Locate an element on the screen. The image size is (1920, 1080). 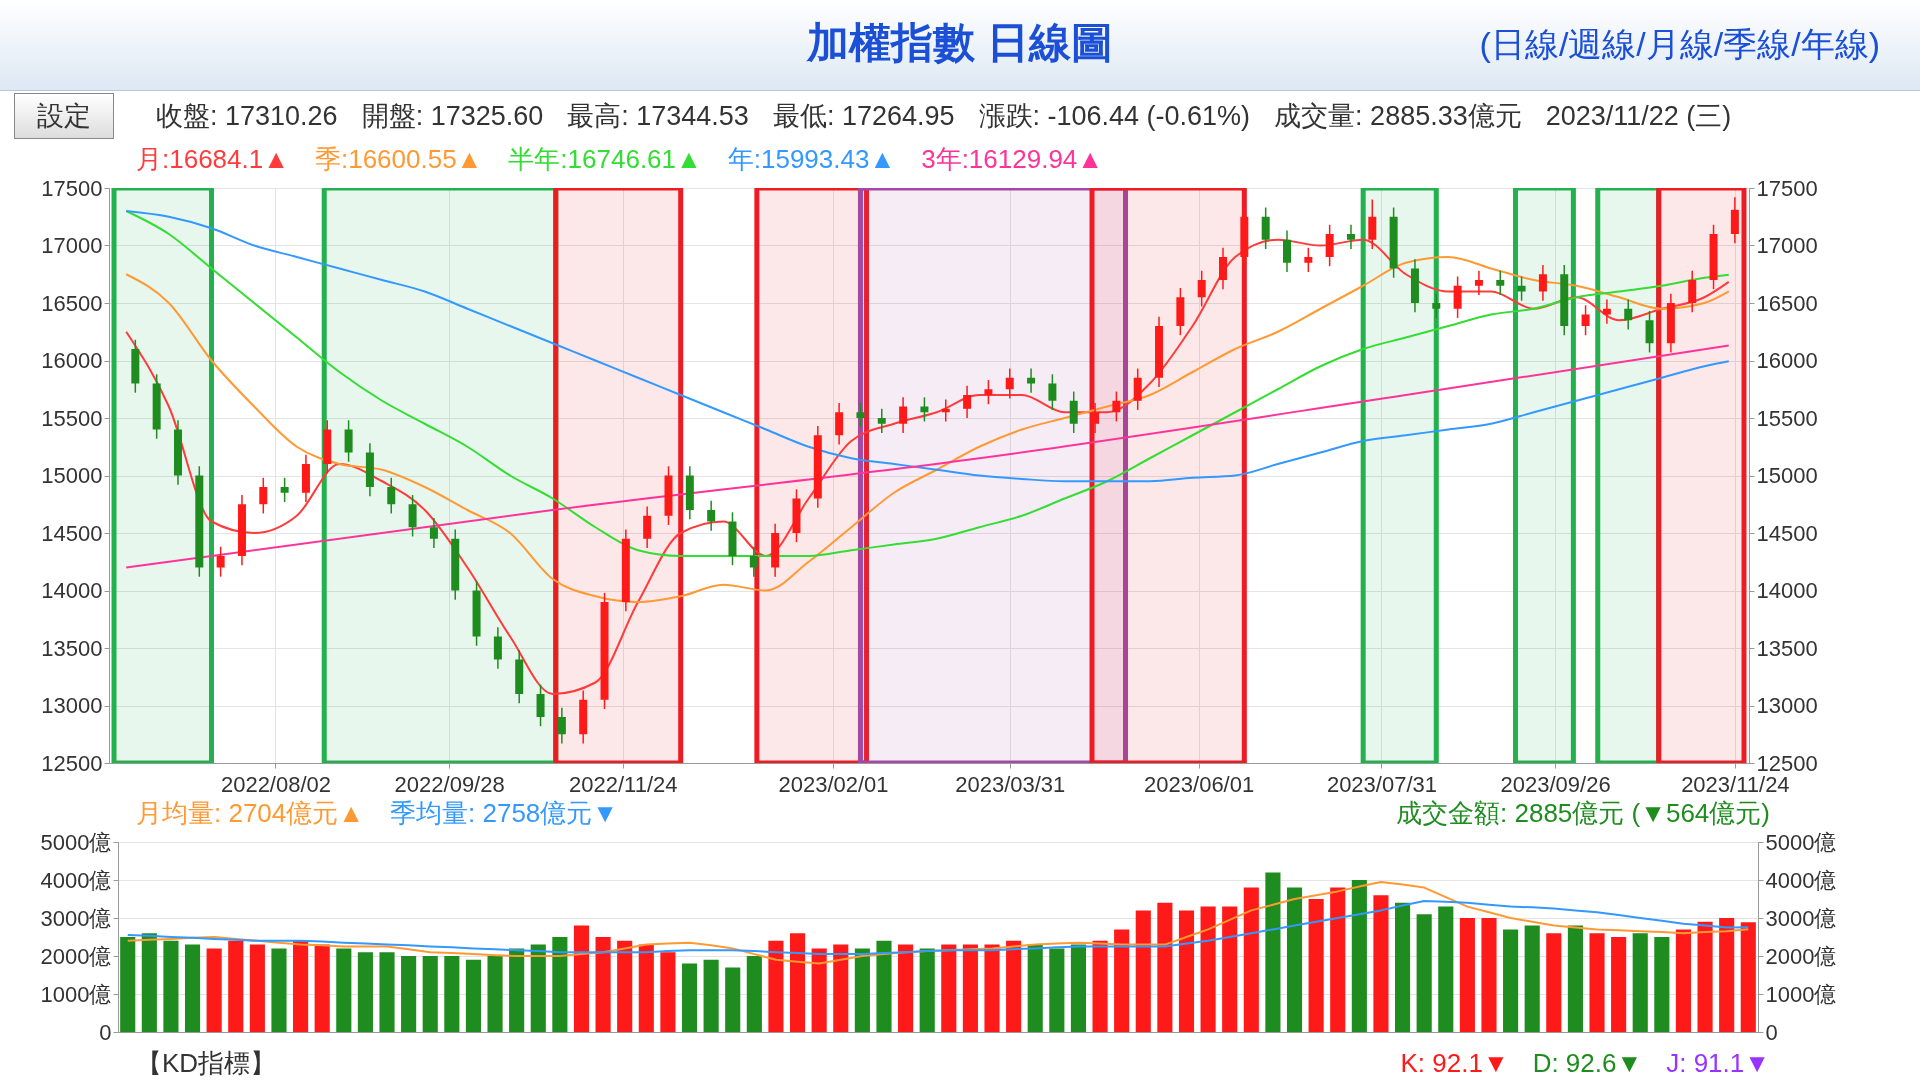
text: J: 91.1▼ is located at coordinates (1718, 1063).